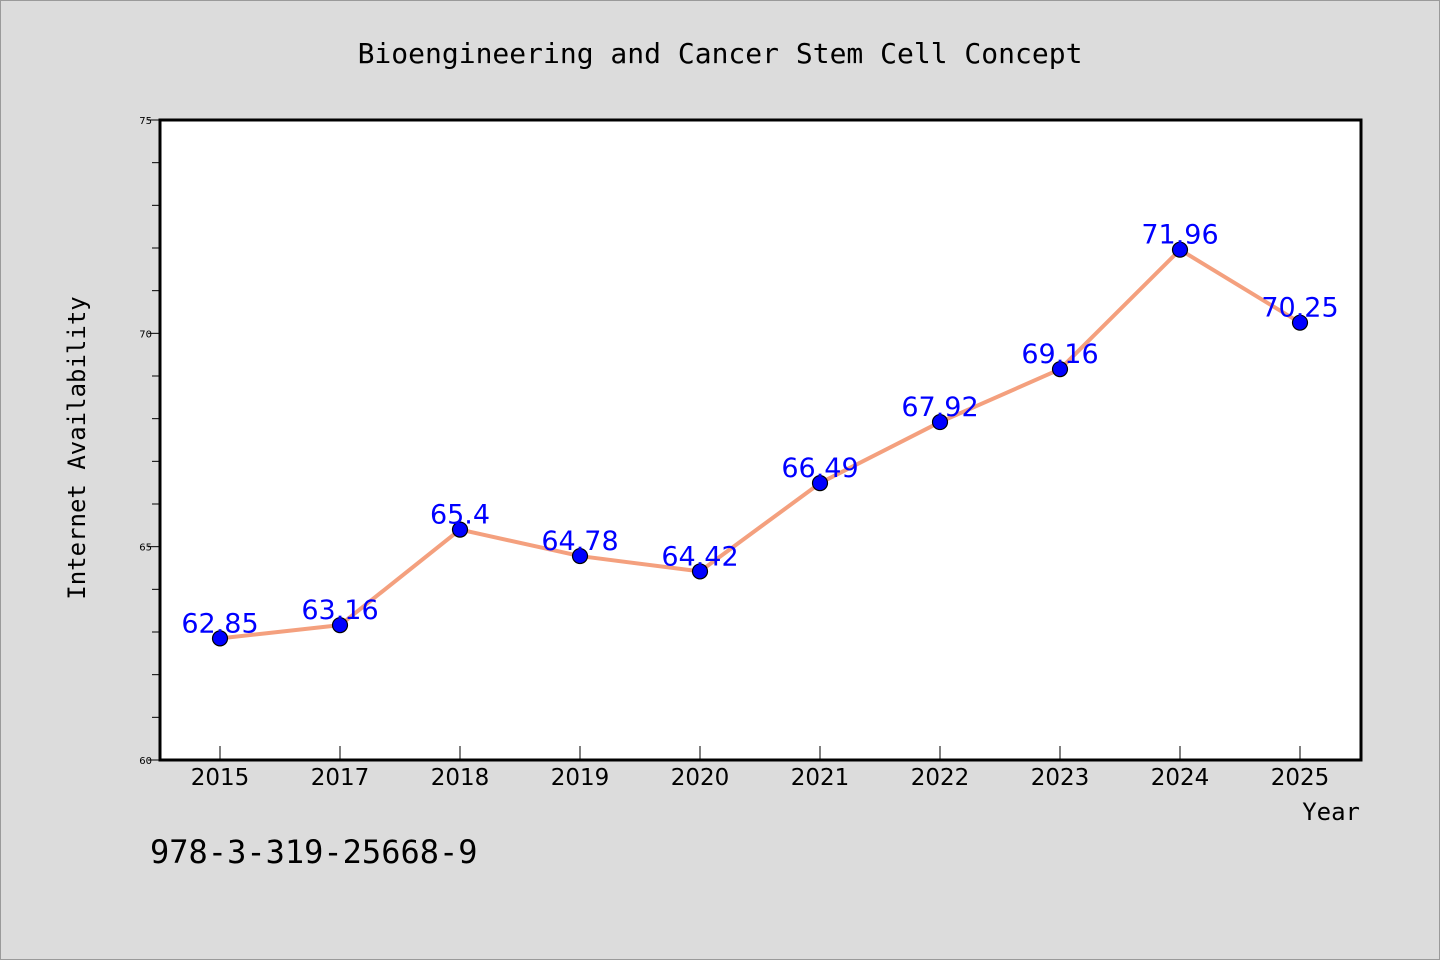 This screenshot has height=960, width=1440. What do you see at coordinates (220, 778) in the screenshot?
I see `x-tick-label: 2015` at bounding box center [220, 778].